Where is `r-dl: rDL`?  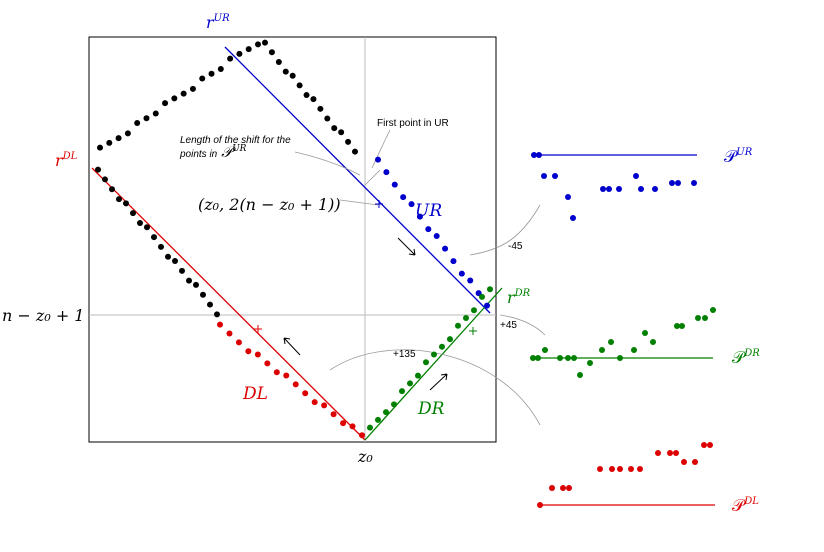 r-dl: rDL is located at coordinates (66, 160).